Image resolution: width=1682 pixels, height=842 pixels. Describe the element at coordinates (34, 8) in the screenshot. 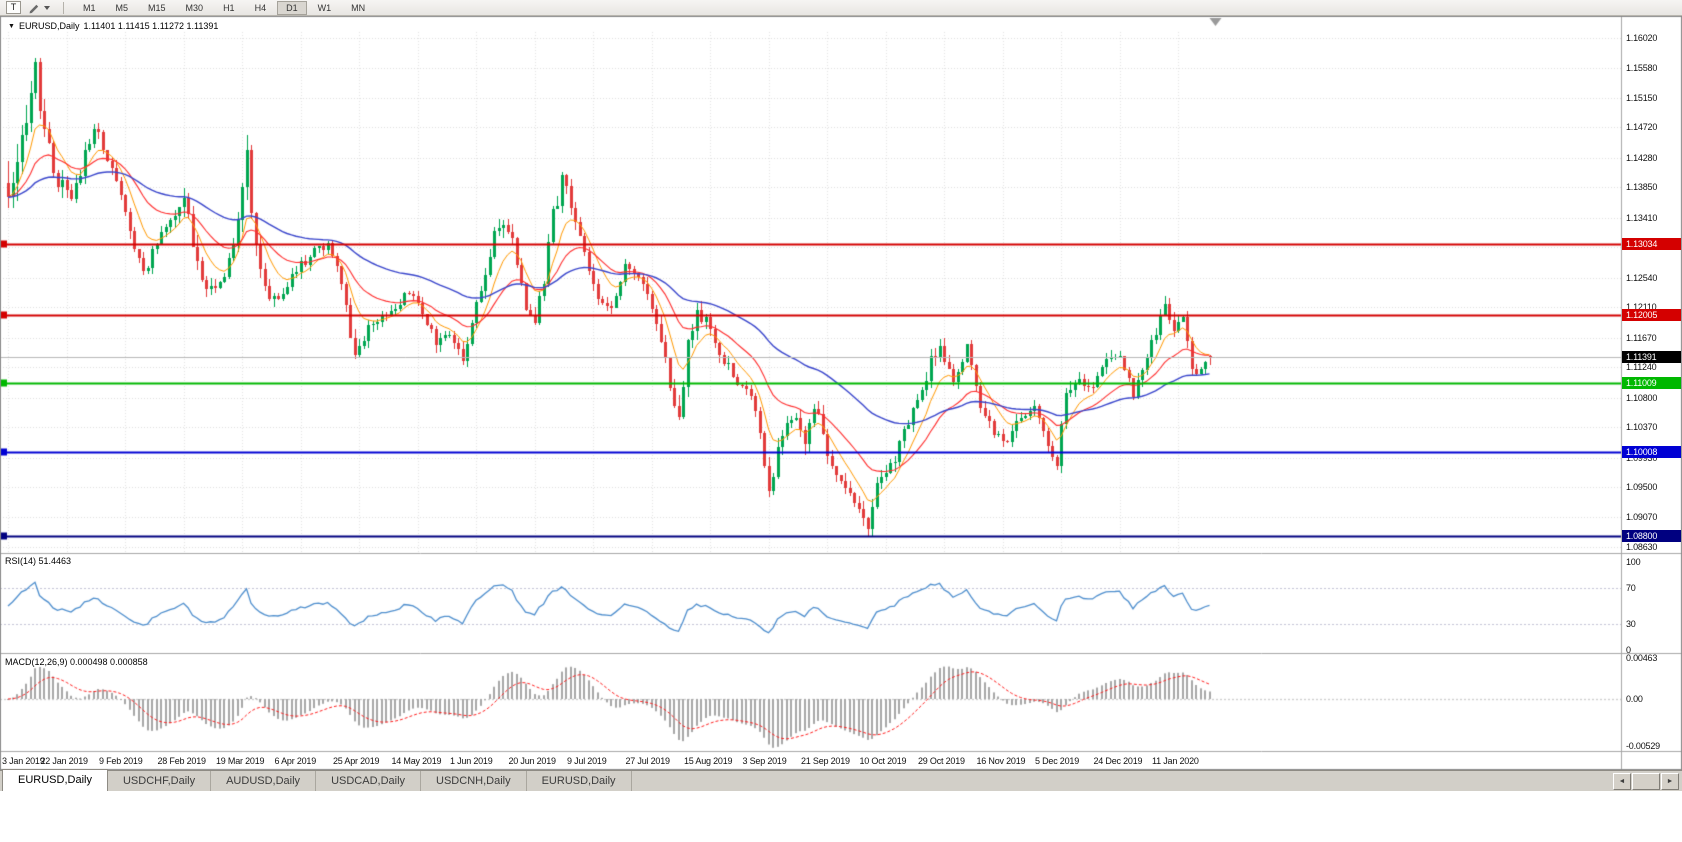

I see `pencil-icon` at that location.